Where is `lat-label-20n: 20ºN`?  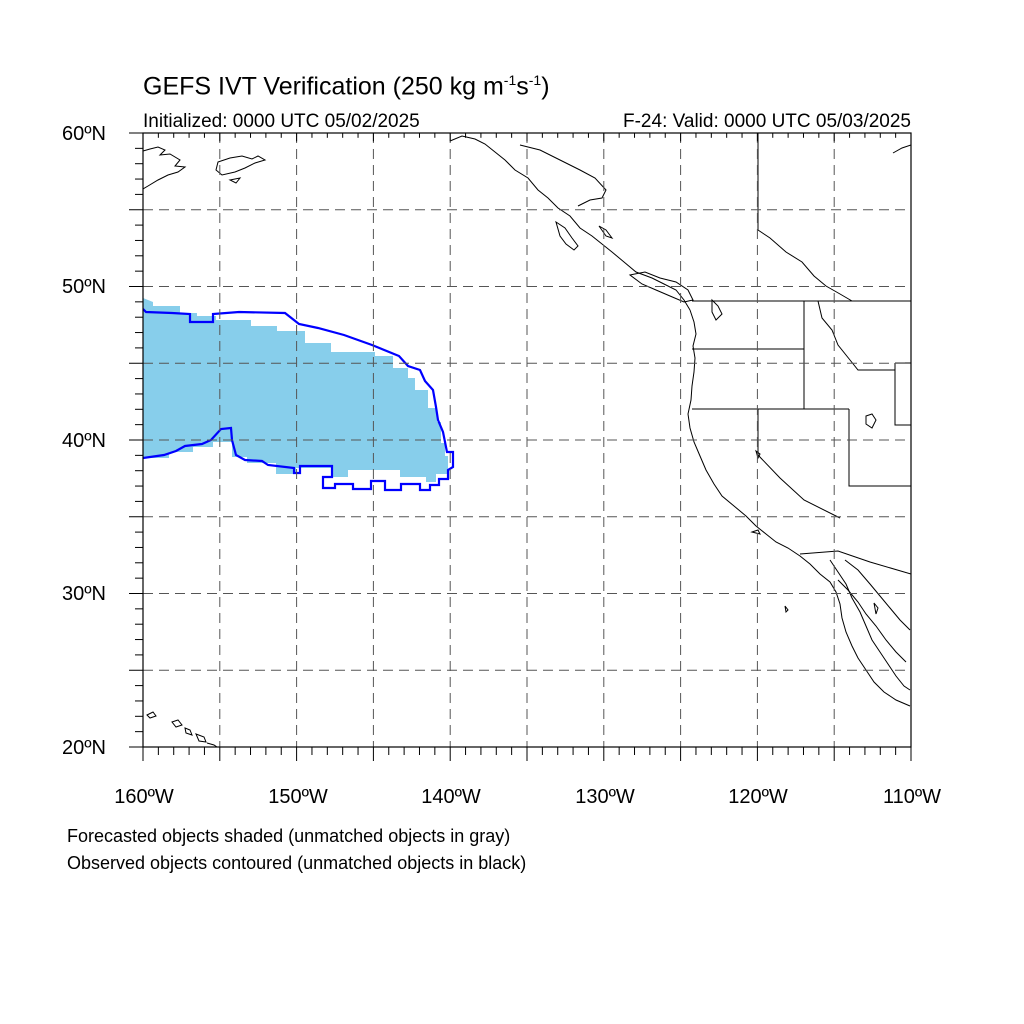 lat-label-20n: 20ºN is located at coordinates (84, 748).